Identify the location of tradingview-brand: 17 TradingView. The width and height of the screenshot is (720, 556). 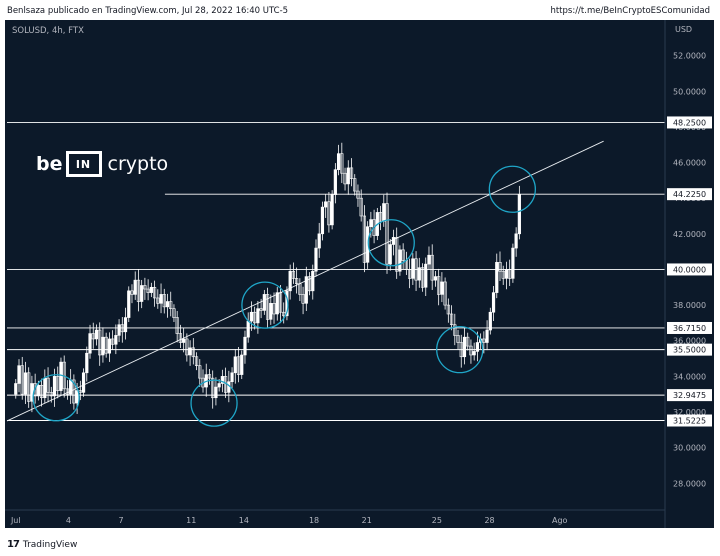
(42, 544).